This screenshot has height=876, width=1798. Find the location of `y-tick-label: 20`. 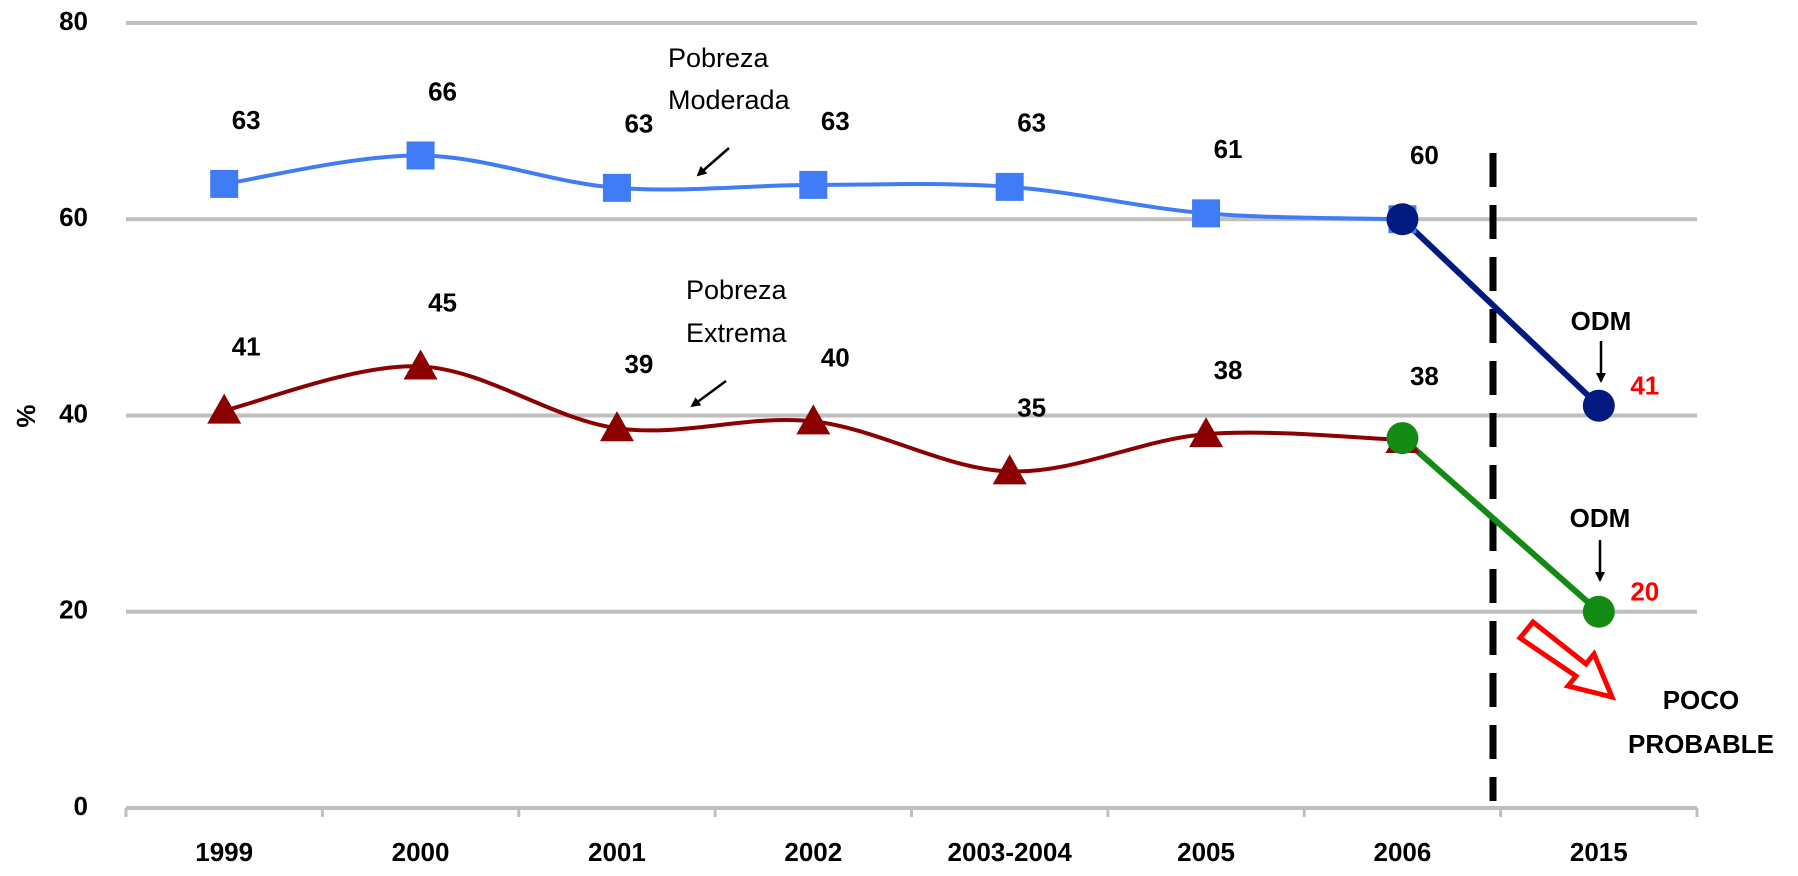

y-tick-label: 20 is located at coordinates (73, 610).